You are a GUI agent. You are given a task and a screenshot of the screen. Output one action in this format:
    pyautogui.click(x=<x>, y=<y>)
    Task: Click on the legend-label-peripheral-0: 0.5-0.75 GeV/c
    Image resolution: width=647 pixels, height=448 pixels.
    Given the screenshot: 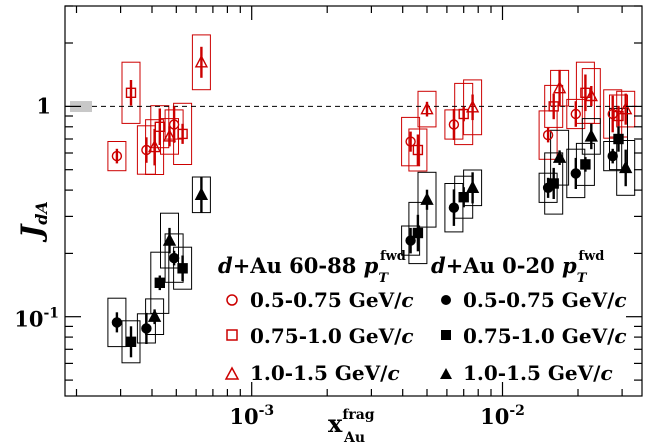 What is the action you would take?
    pyautogui.click(x=332, y=300)
    